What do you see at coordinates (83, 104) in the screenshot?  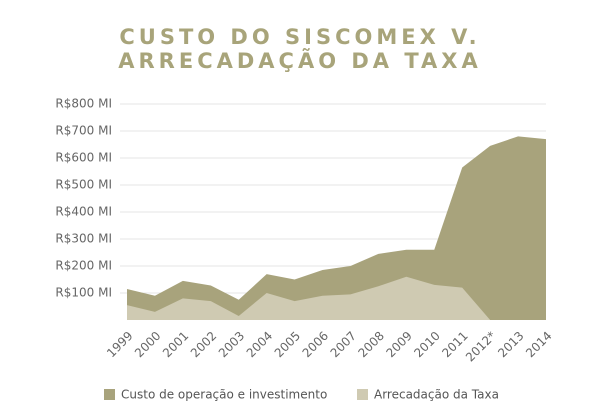 I see `y-tick-label: R$800 MI` at bounding box center [83, 104].